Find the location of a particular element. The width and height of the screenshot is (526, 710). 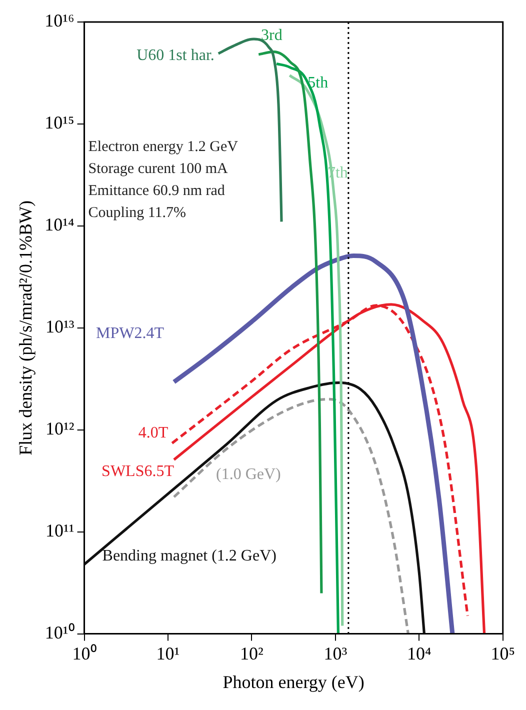

y-tick-label: 10¹⁴ is located at coordinates (59, 224).